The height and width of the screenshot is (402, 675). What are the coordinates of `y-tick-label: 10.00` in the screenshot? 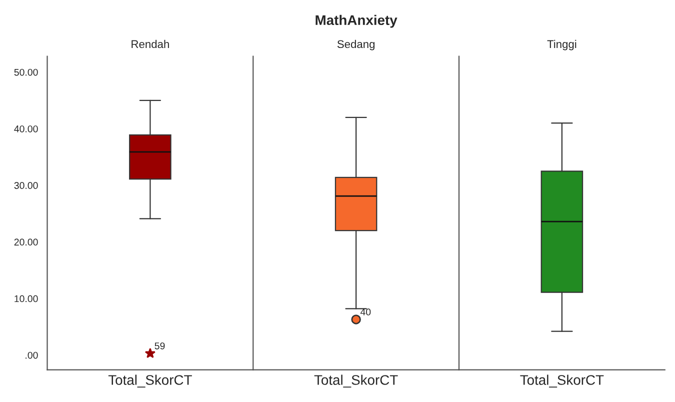 It's located at (26, 298).